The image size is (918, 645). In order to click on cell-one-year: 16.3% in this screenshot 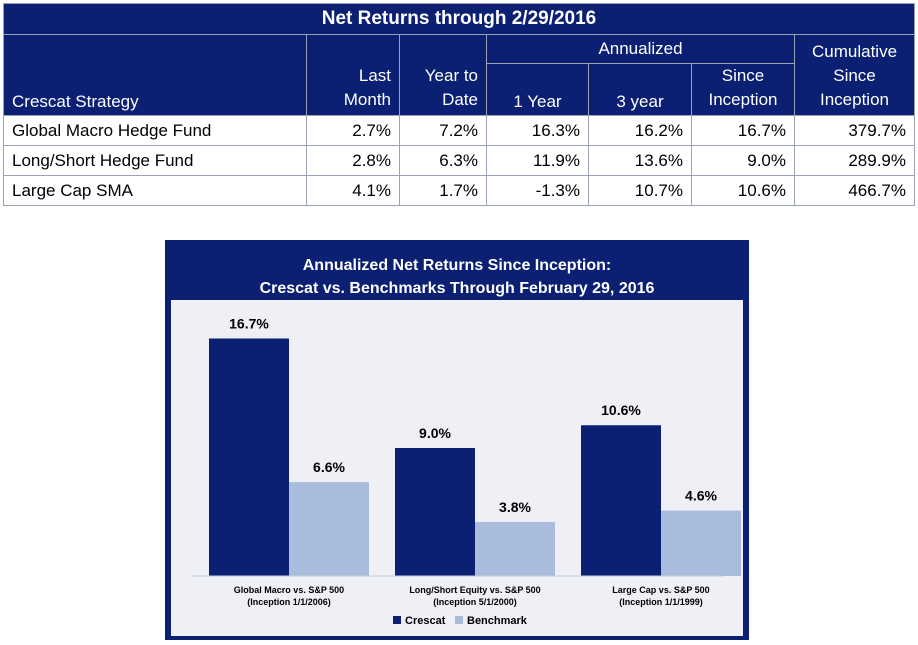, I will do `click(537, 130)`.